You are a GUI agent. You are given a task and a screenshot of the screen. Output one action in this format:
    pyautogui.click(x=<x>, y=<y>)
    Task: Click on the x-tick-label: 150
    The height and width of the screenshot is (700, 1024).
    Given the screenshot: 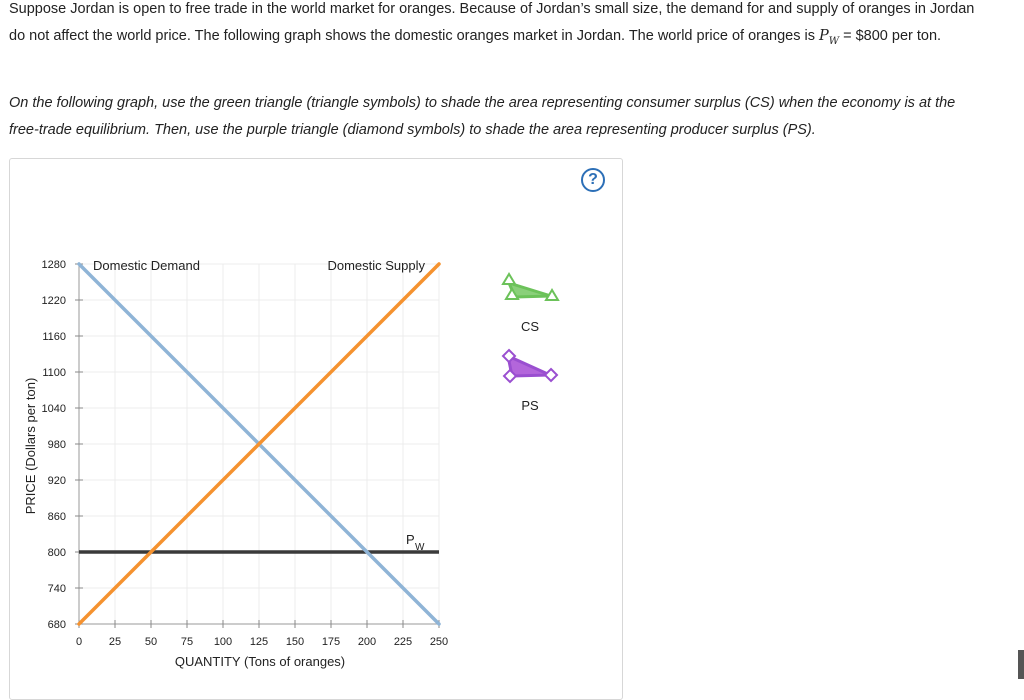 What is the action you would take?
    pyautogui.click(x=295, y=642)
    